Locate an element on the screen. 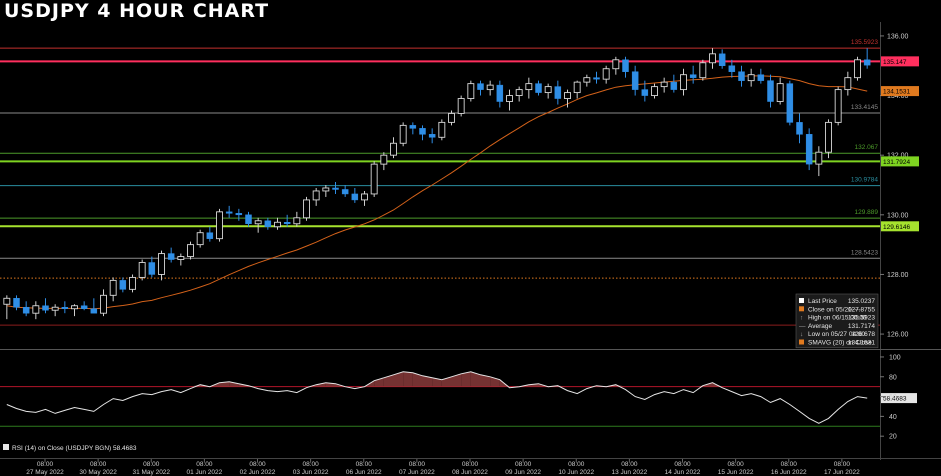 This screenshot has width=941, height=476. legend-value: 126.678 is located at coordinates (864, 334).